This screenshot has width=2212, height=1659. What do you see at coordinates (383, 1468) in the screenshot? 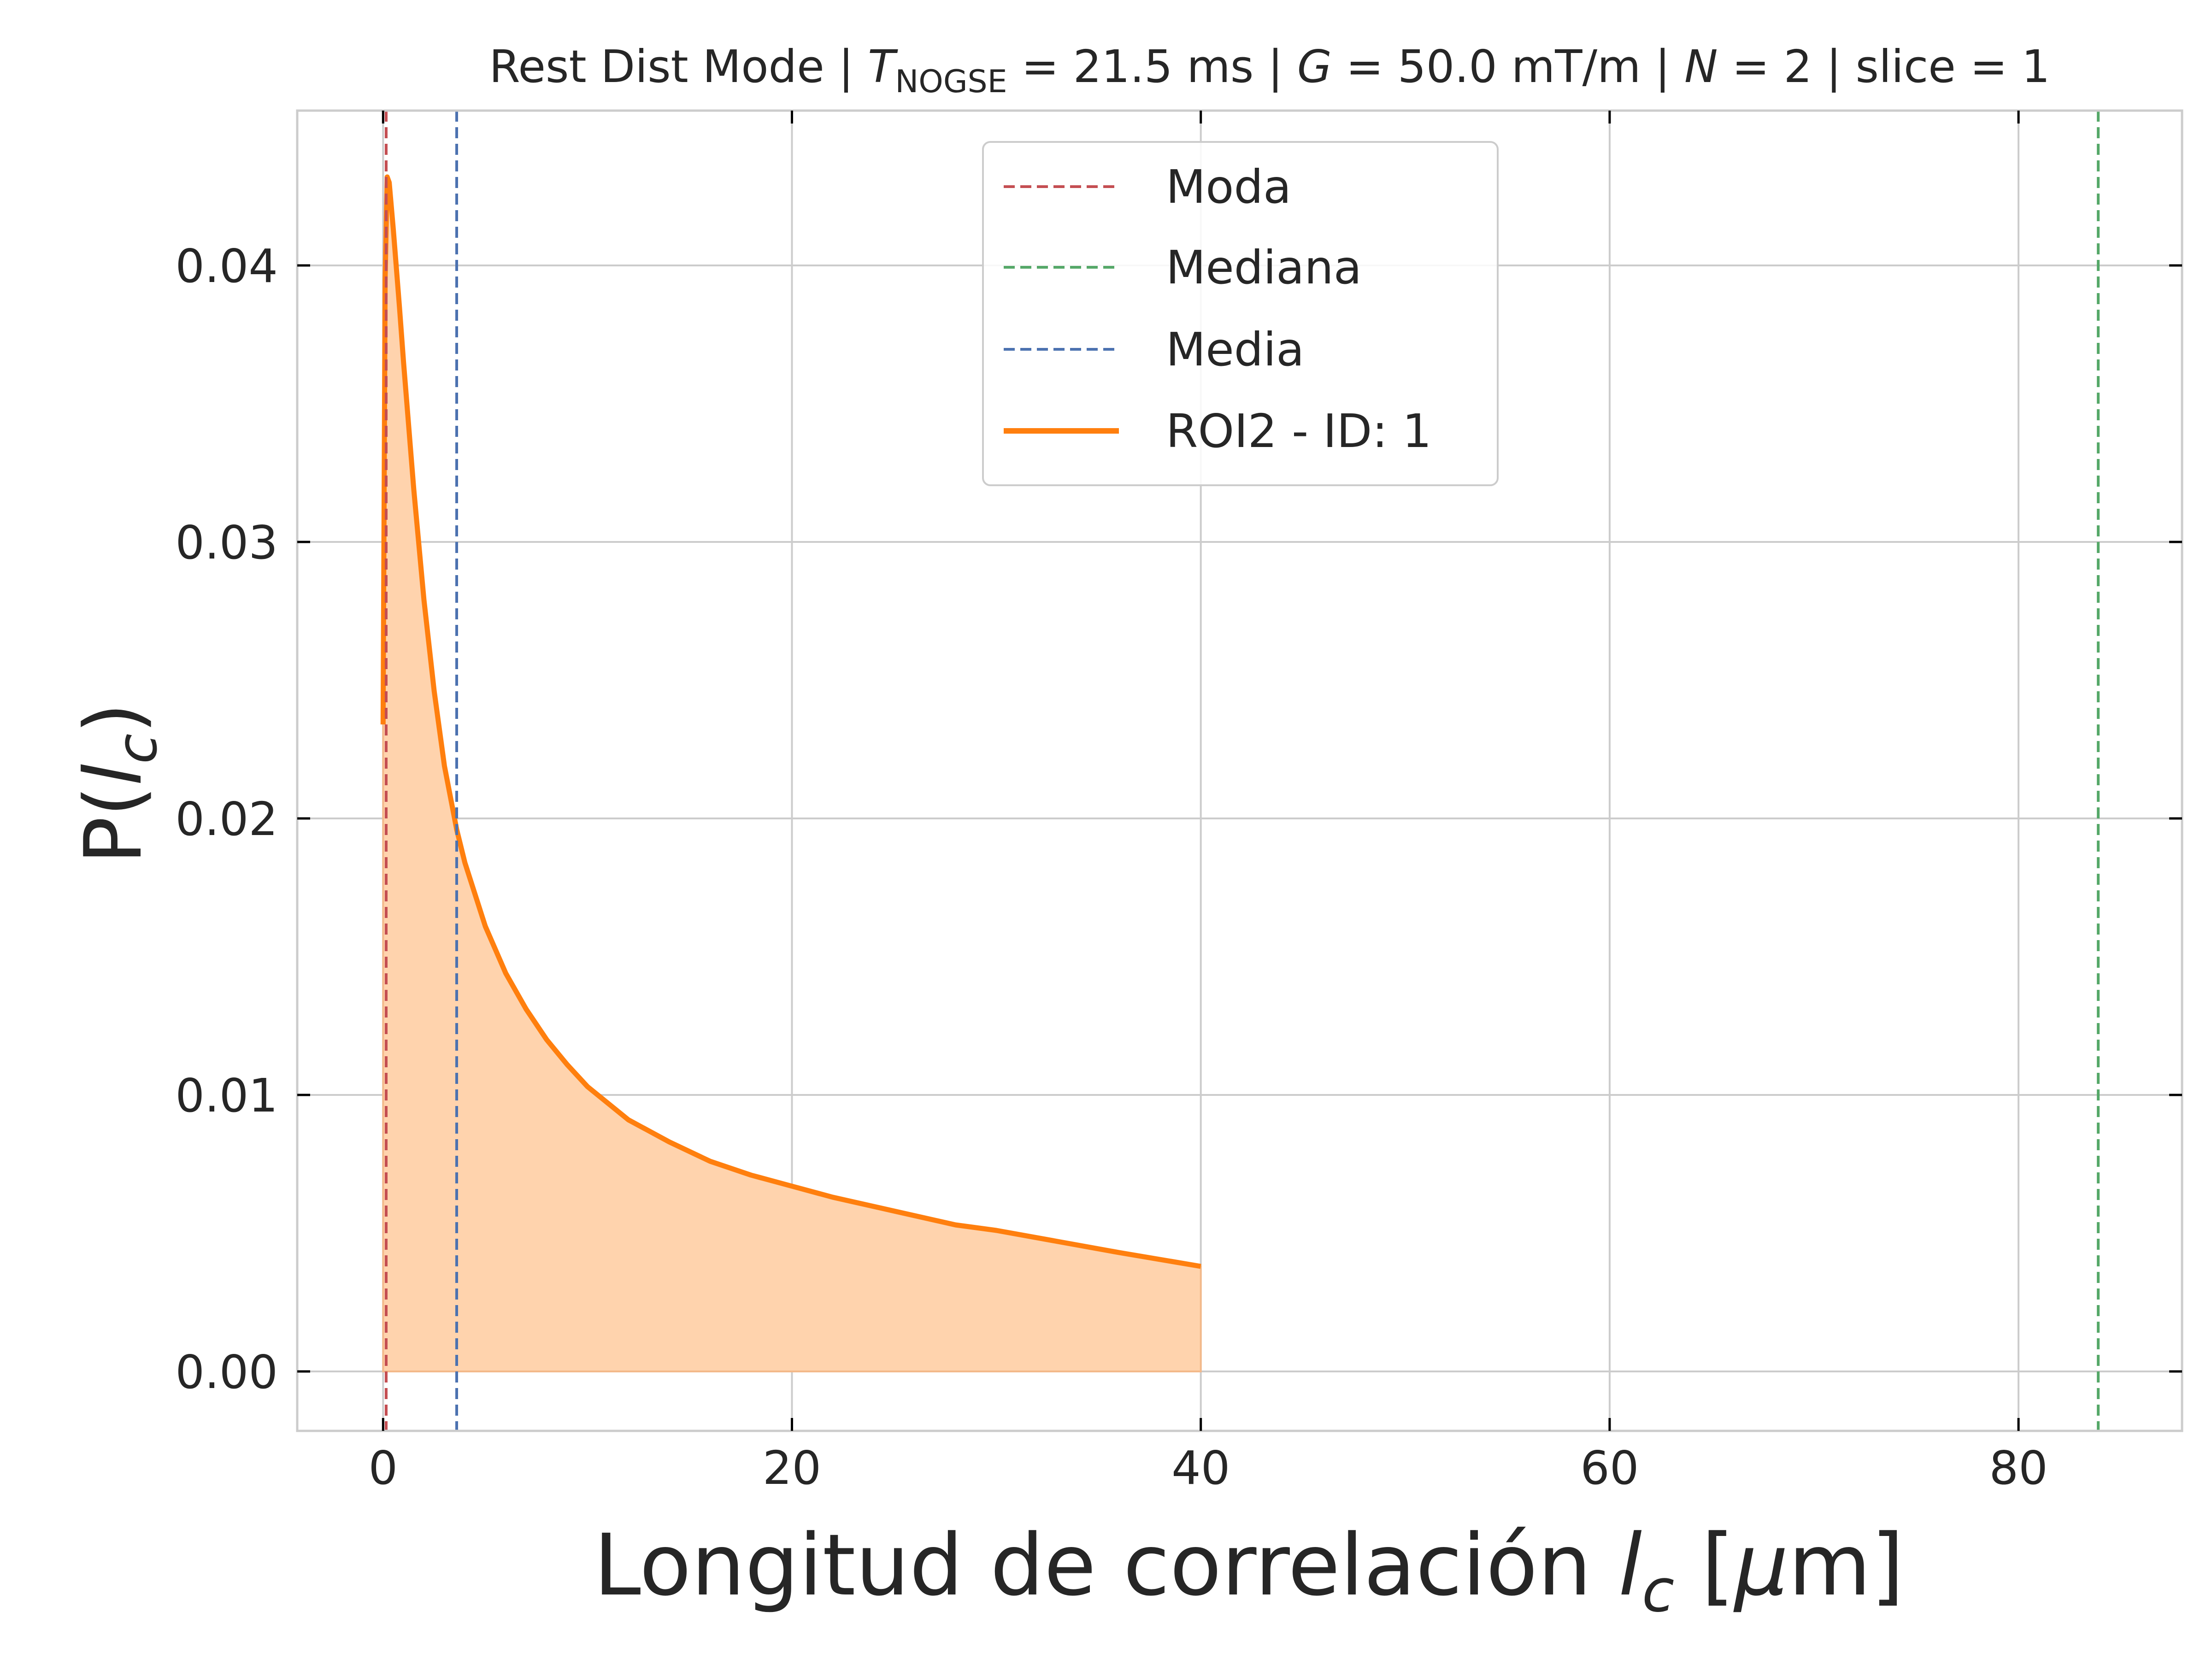
I see `x-tick-label: 0` at bounding box center [383, 1468].